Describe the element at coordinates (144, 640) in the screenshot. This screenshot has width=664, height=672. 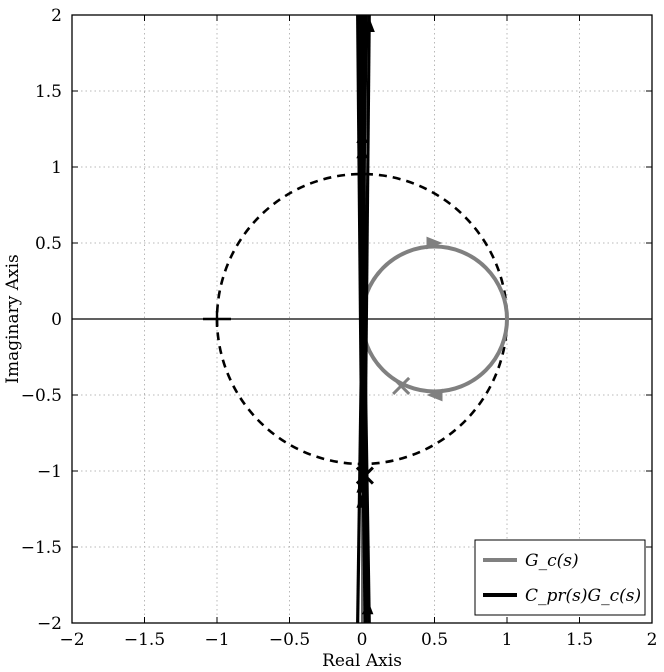
I see `x-tick-label: −1.5` at that location.